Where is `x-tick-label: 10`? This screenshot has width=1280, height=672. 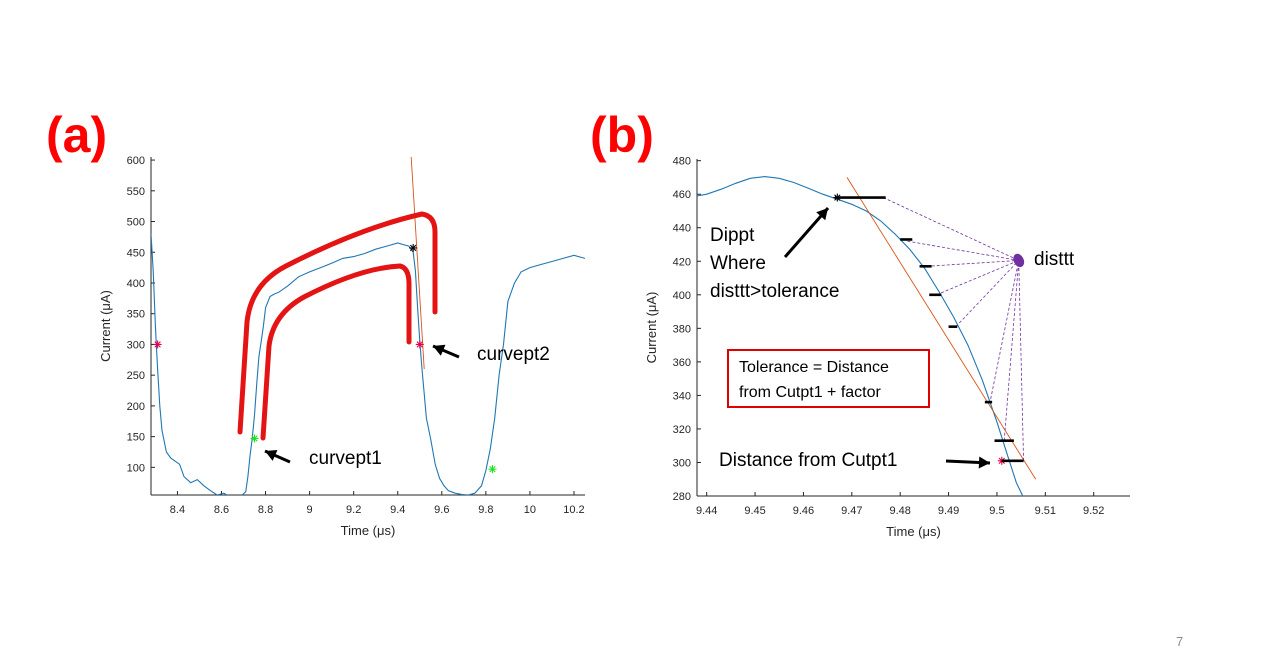 x-tick-label: 10 is located at coordinates (530, 510).